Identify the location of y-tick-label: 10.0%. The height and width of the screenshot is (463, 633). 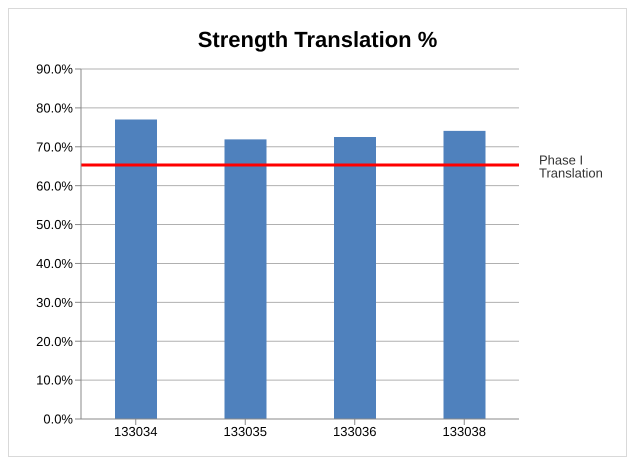
(55, 380).